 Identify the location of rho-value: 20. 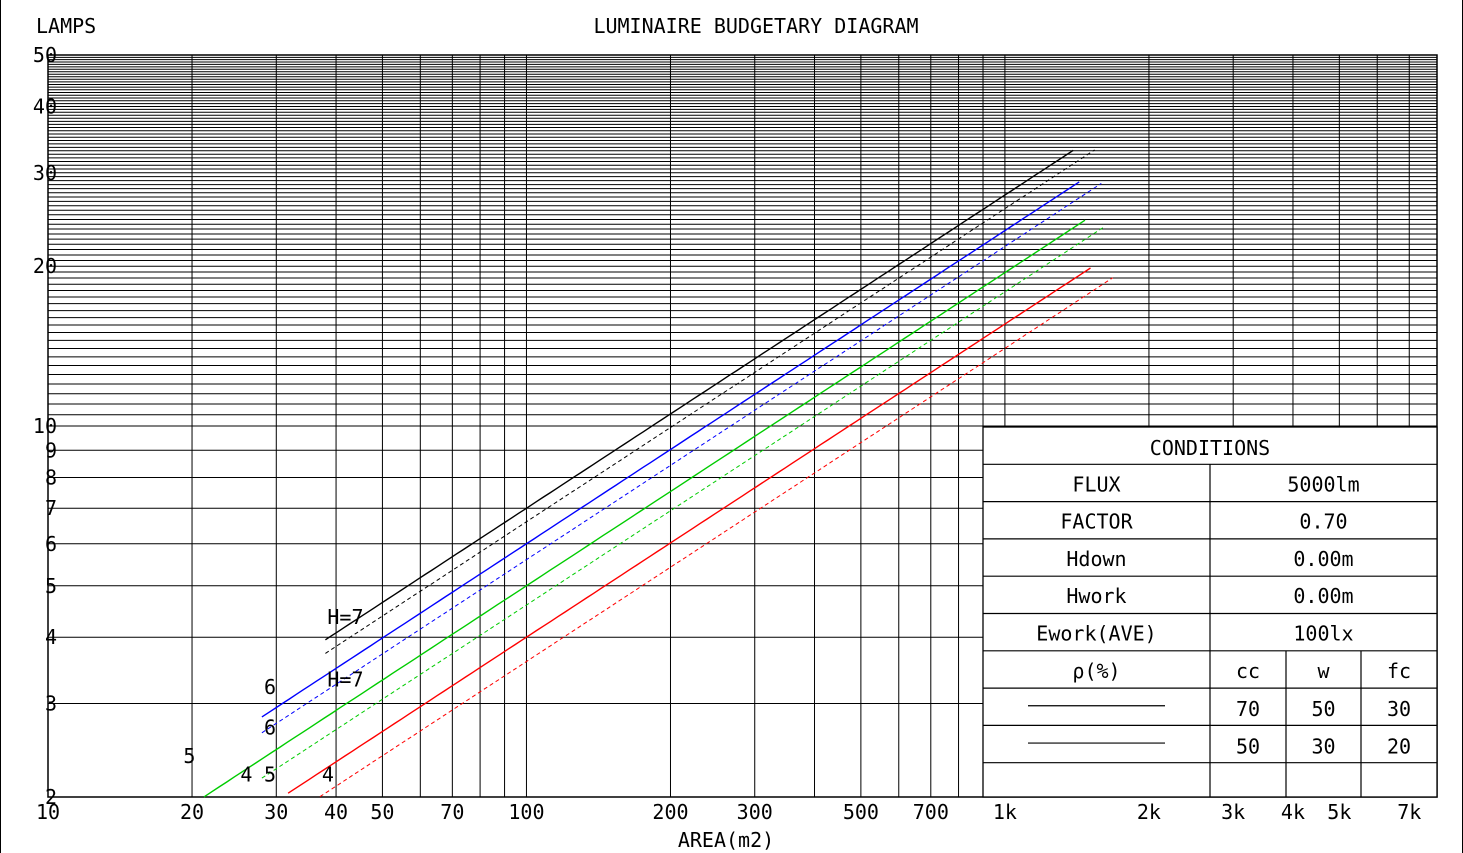
(1399, 746).